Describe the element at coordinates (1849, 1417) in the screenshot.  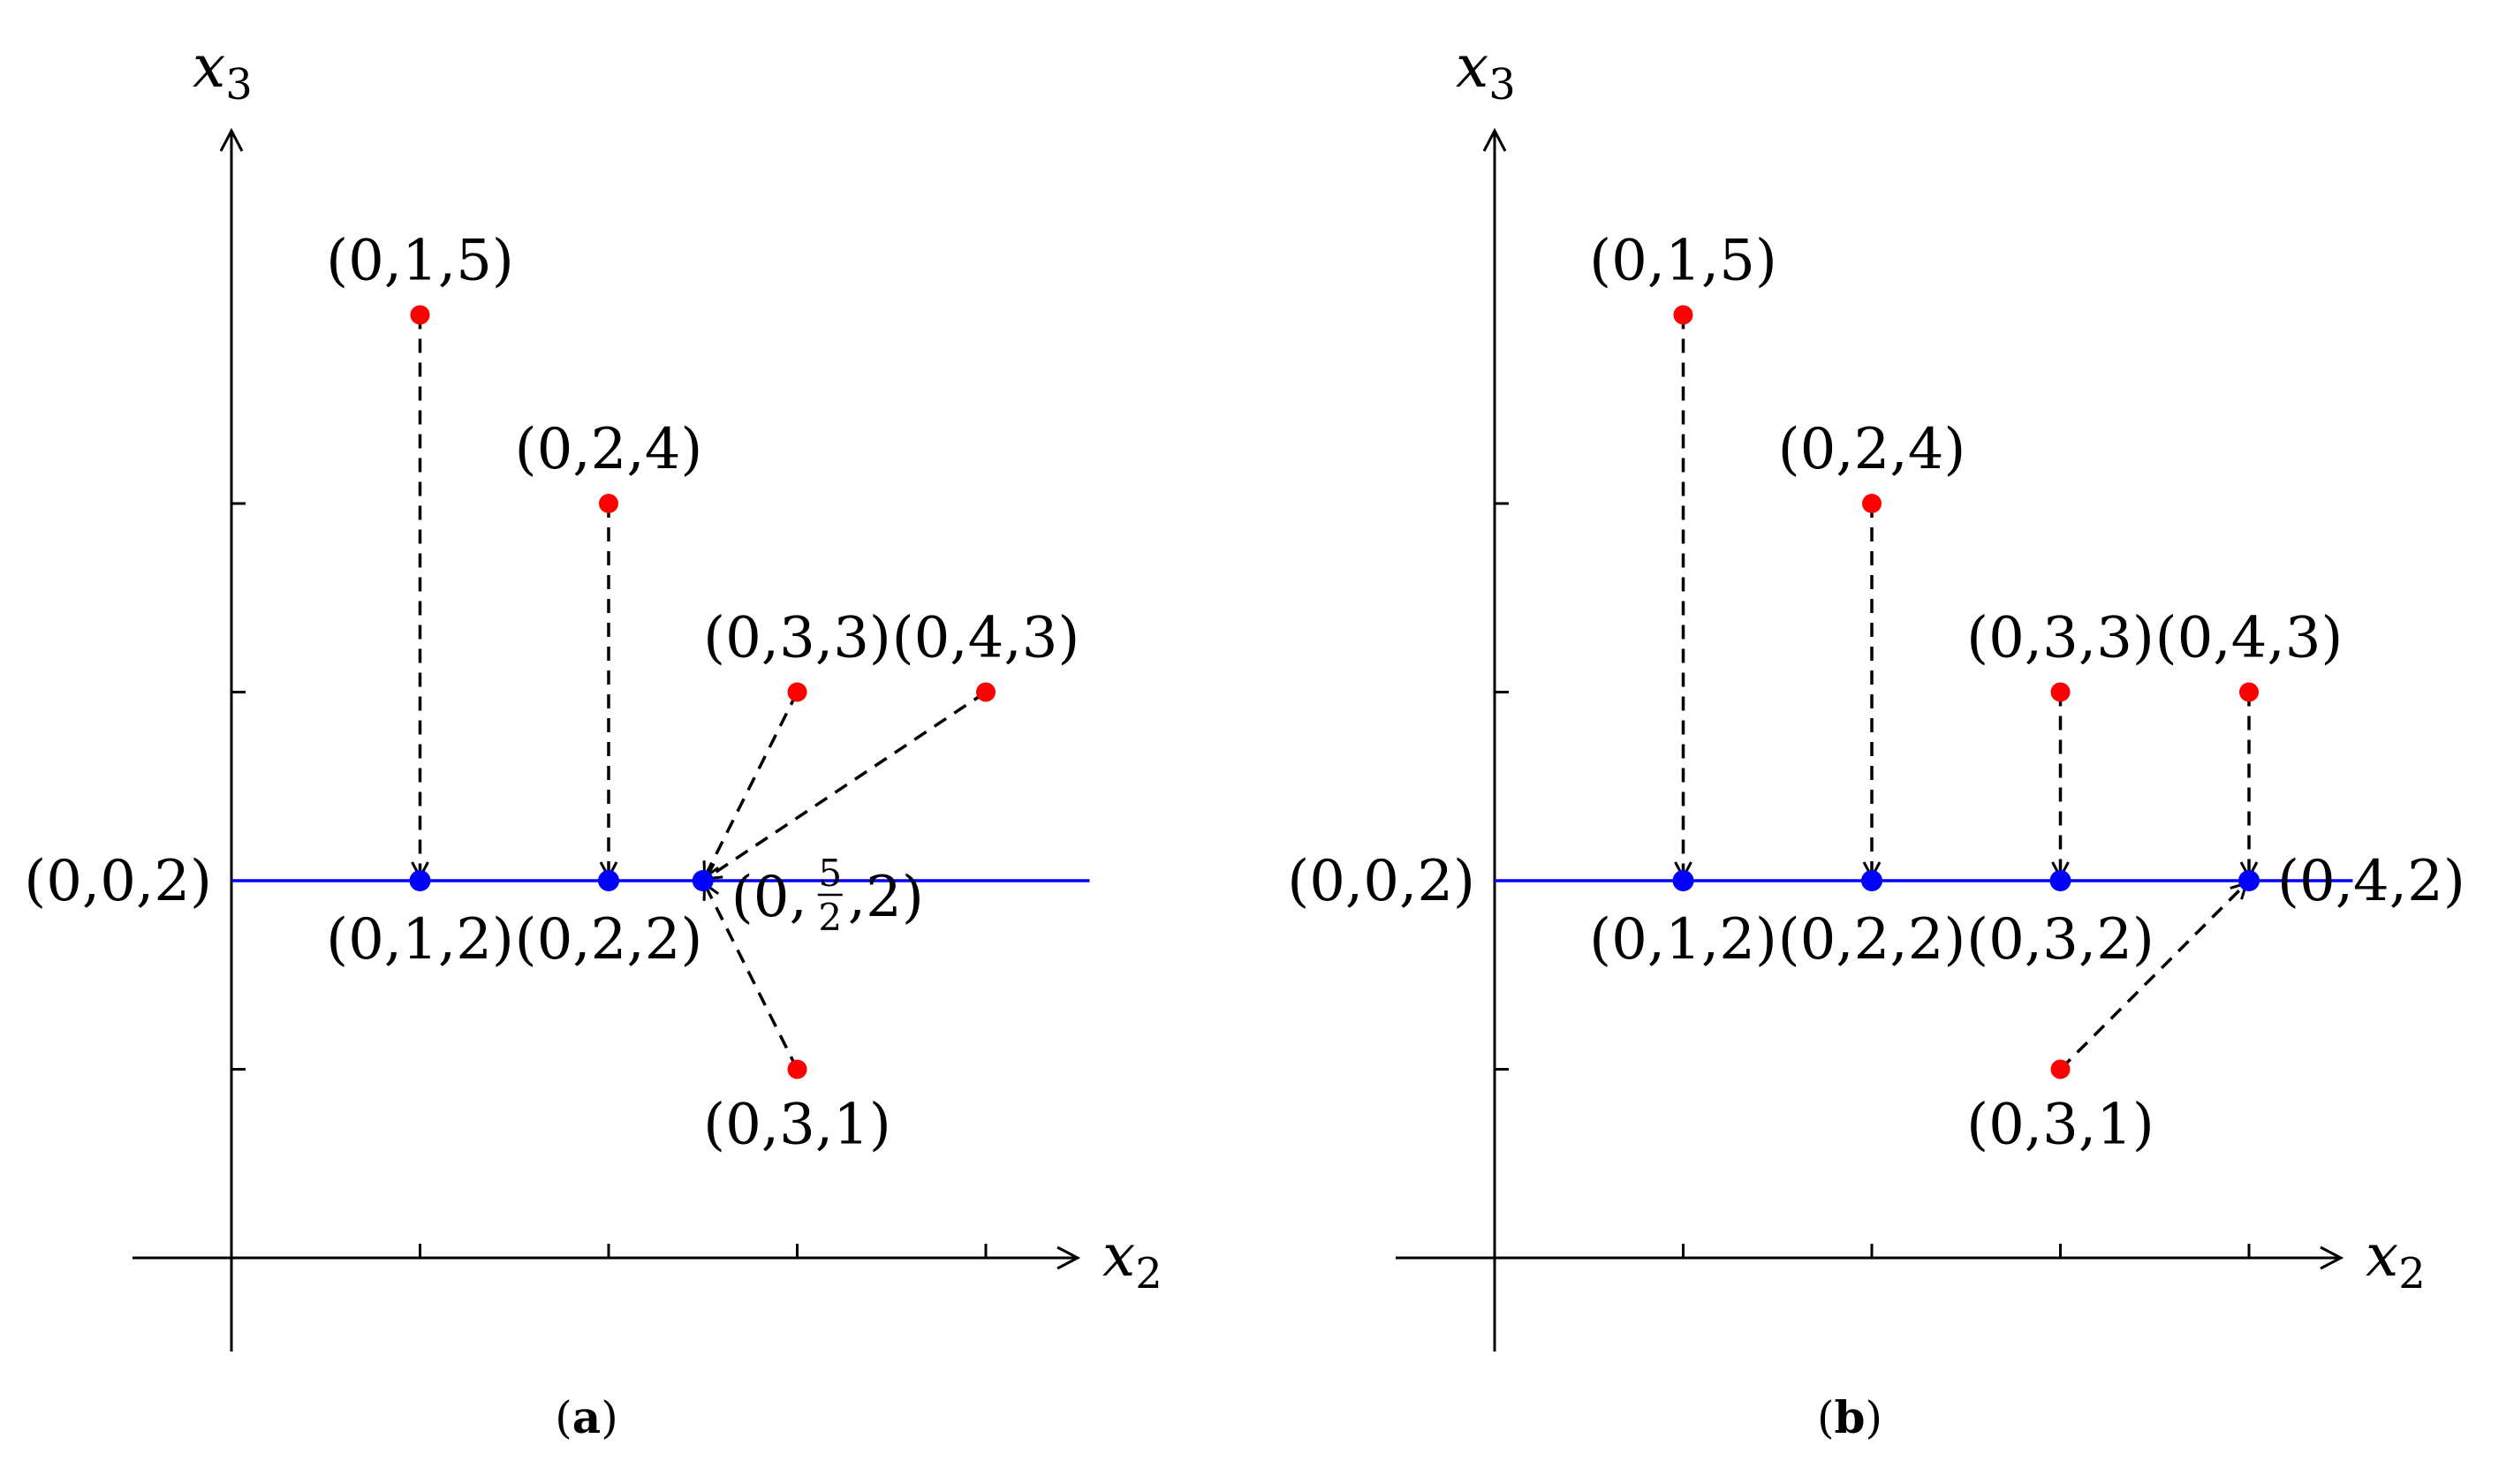
I see `panel-caption: (b)` at that location.